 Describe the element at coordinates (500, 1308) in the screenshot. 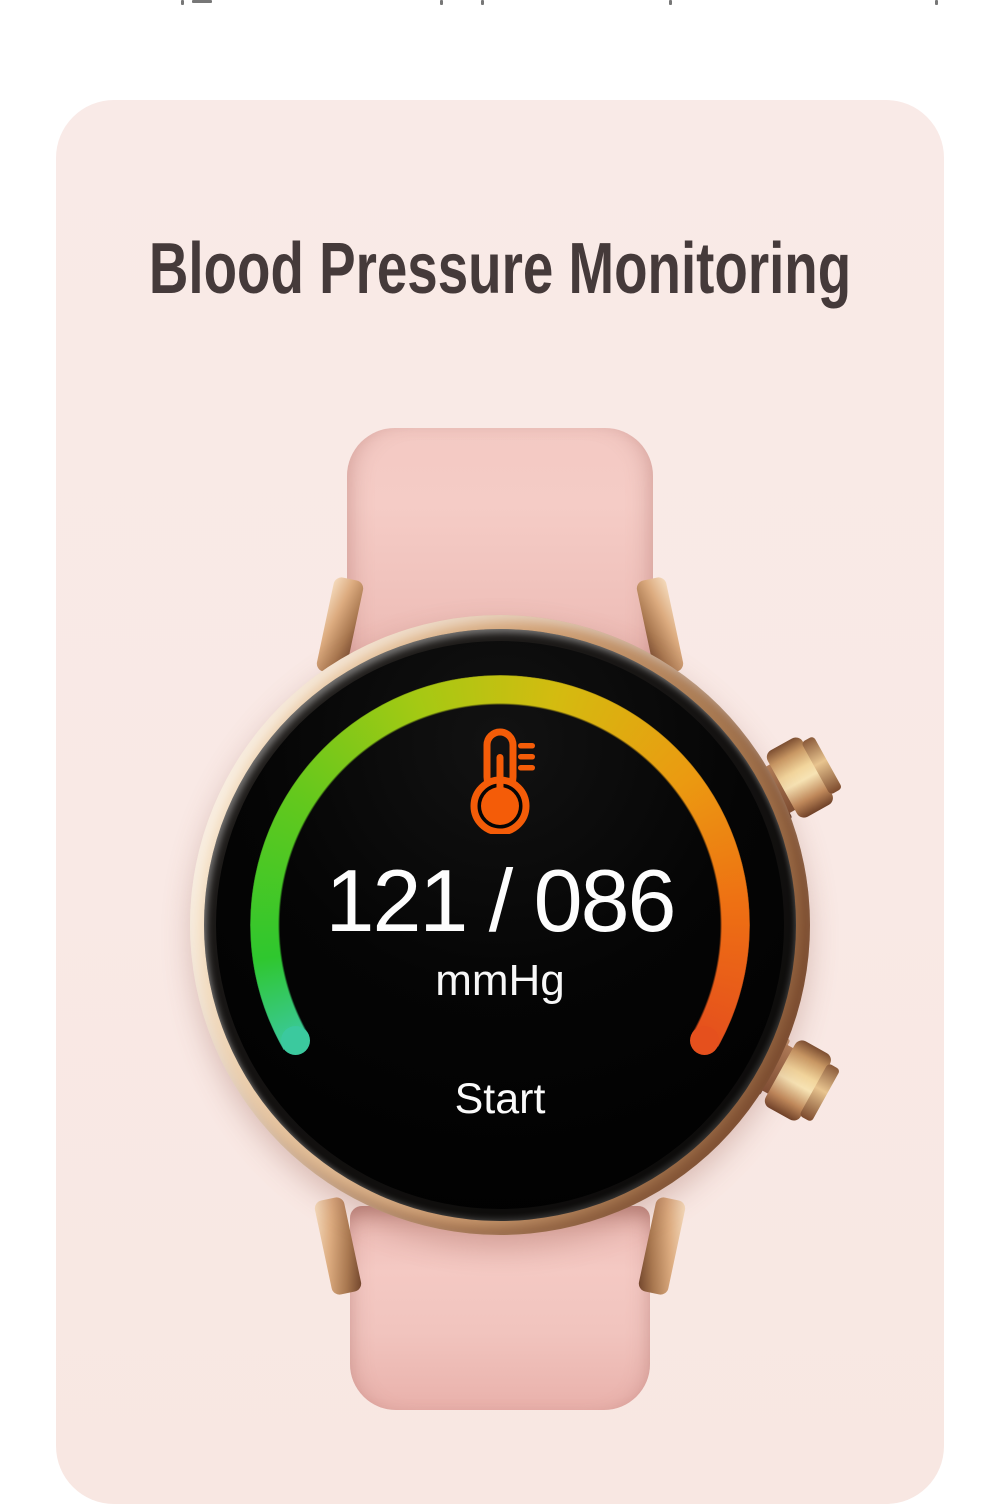

I see `watch-band-bottom` at that location.